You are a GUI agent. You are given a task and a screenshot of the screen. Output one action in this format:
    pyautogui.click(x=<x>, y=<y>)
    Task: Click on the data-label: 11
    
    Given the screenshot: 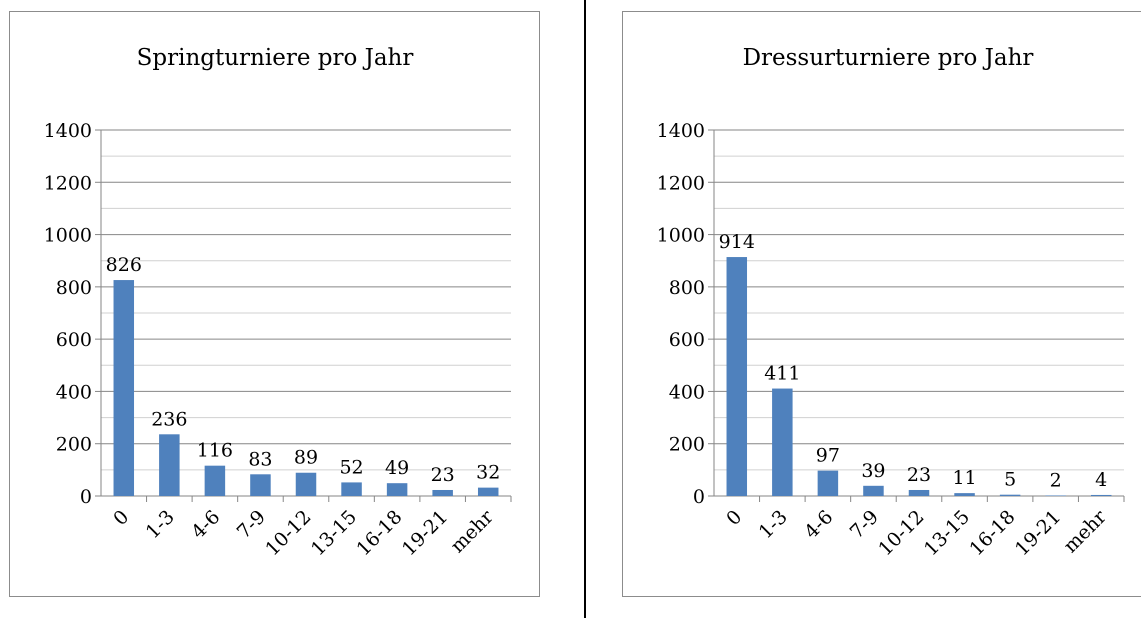 What is the action you would take?
    pyautogui.click(x=964, y=478)
    